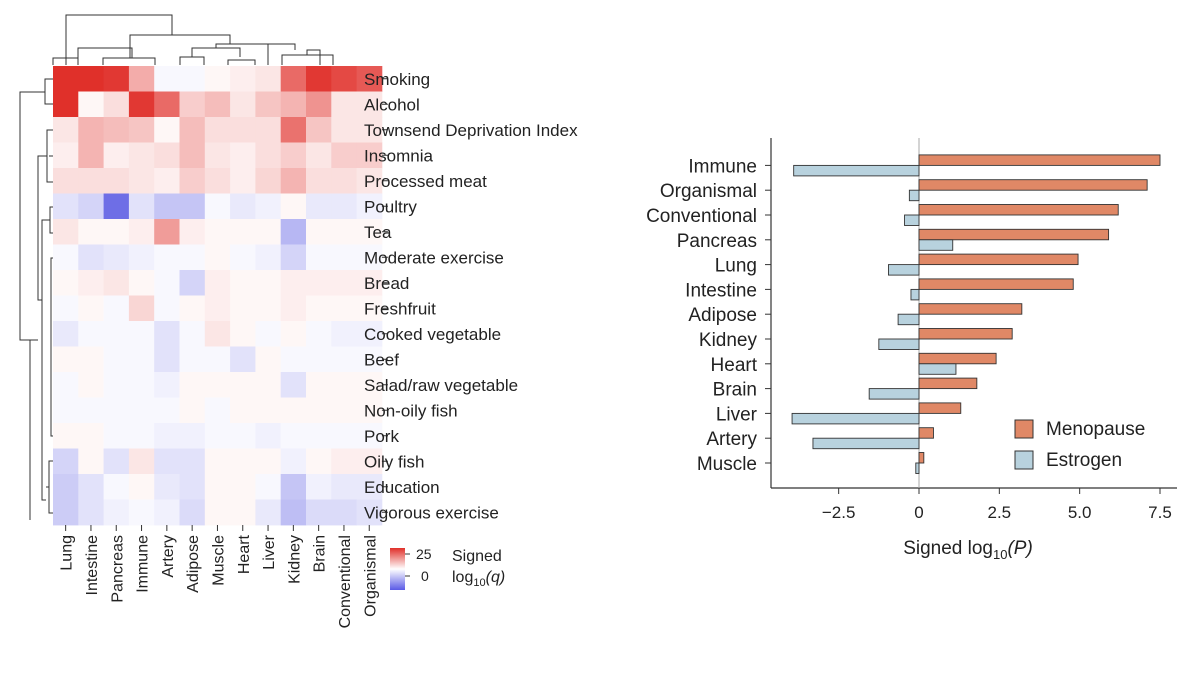 The width and height of the screenshot is (1200, 677). I want to click on bar-chart-legend: Menopause Estrogen, so click(1079, 445).